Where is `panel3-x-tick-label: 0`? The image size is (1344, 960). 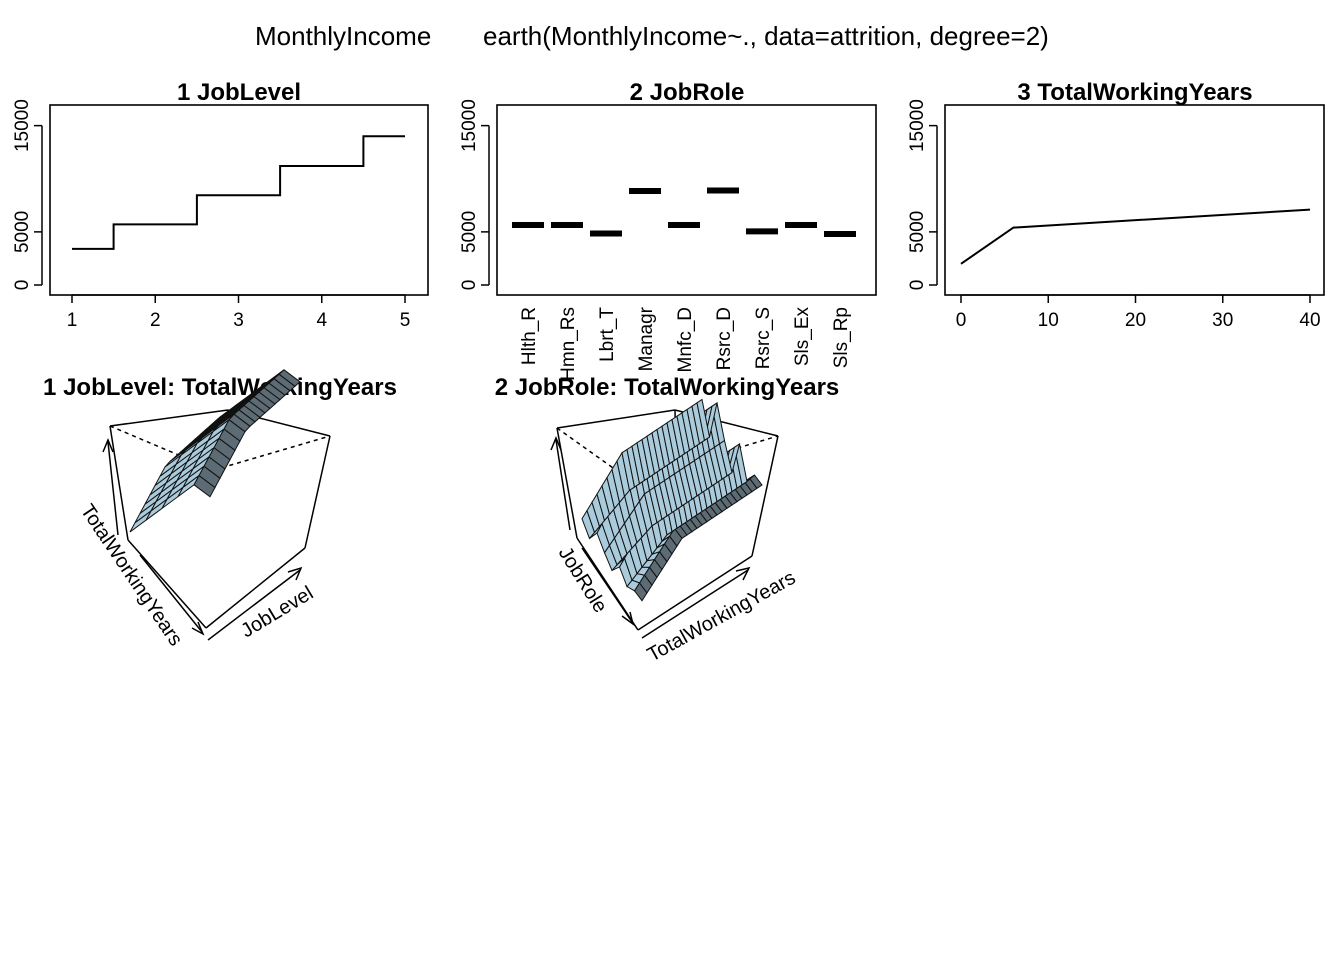
panel3-x-tick-label: 0 is located at coordinates (961, 320).